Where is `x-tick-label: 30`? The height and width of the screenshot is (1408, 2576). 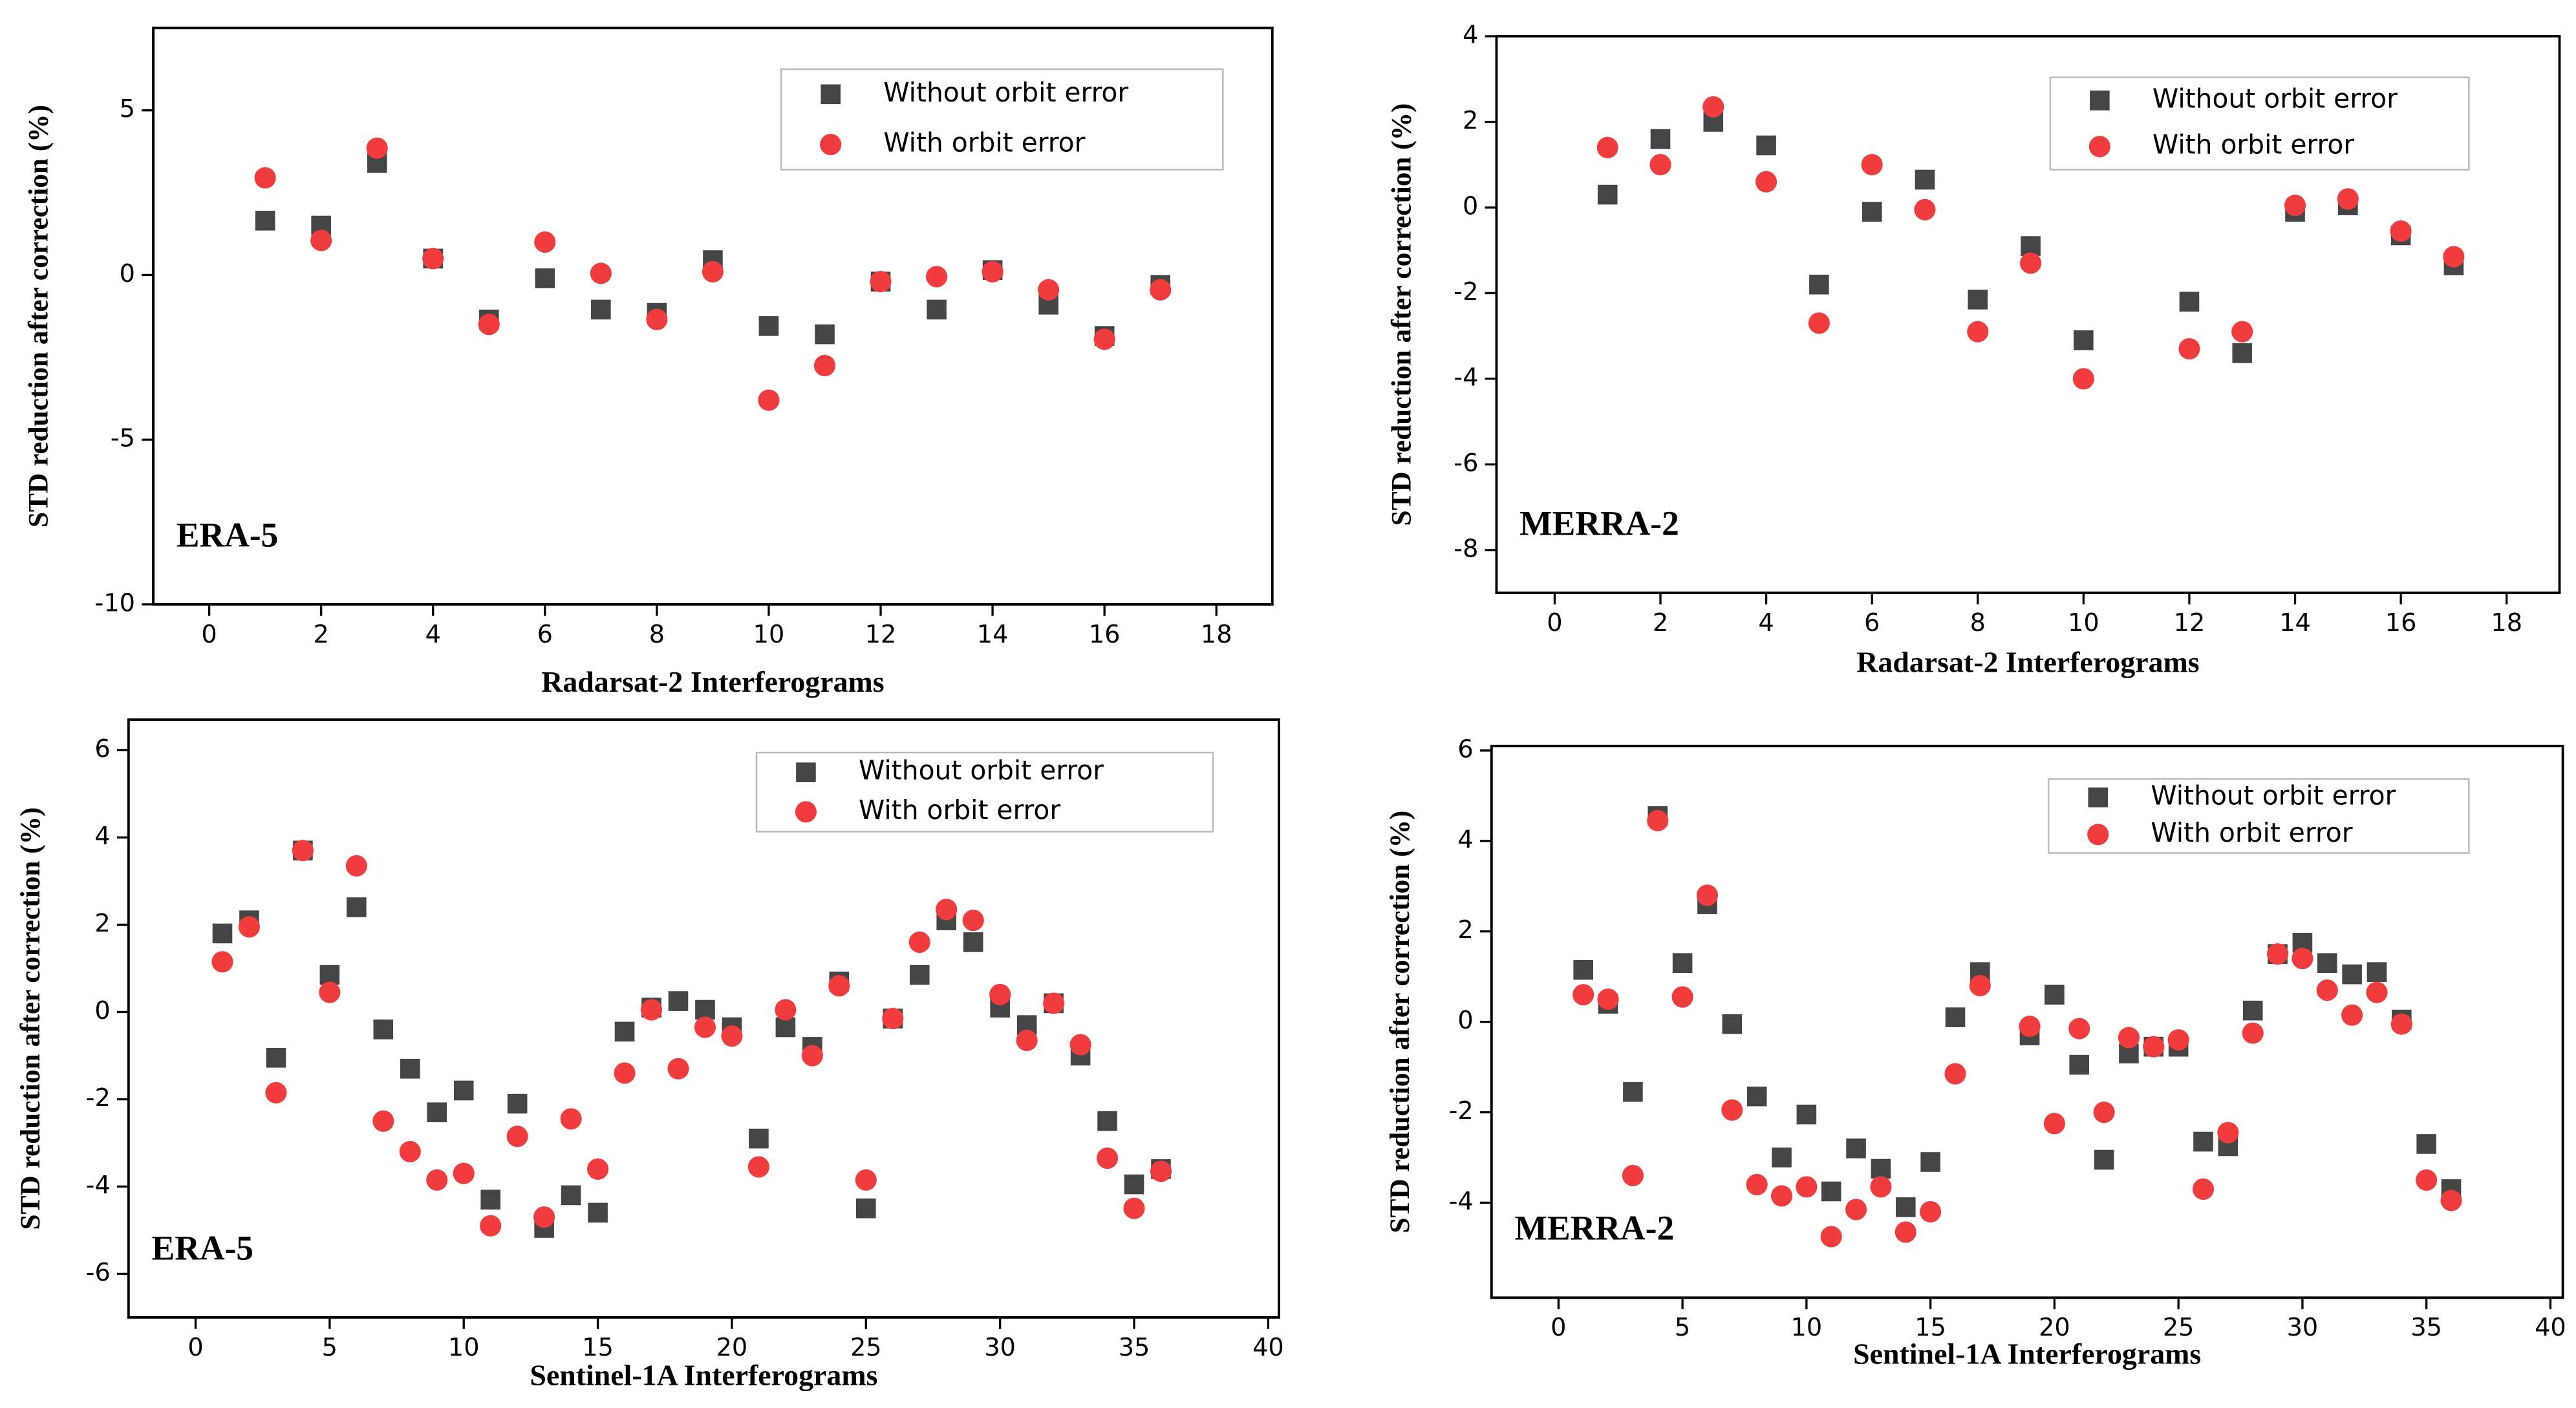 x-tick-label: 30 is located at coordinates (2303, 1328).